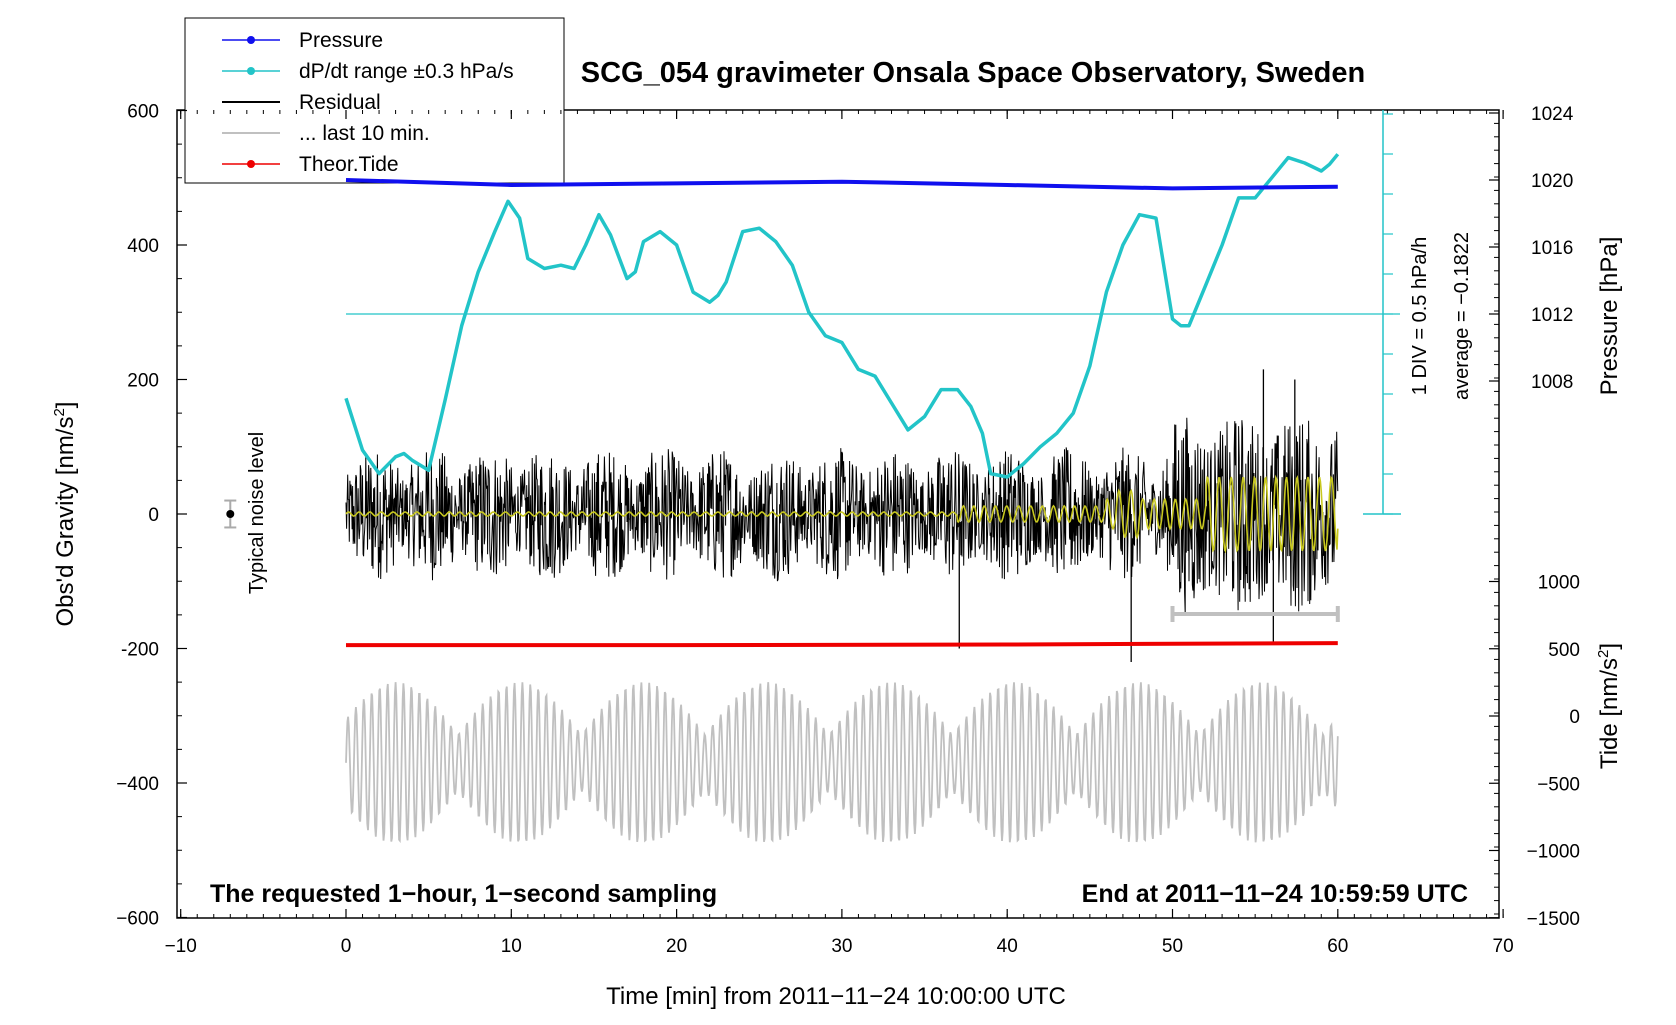 Image resolution: width=1676 pixels, height=1025 pixels. Describe the element at coordinates (1552, 315) in the screenshot. I see `pressure-tick-label: 1012` at that location.